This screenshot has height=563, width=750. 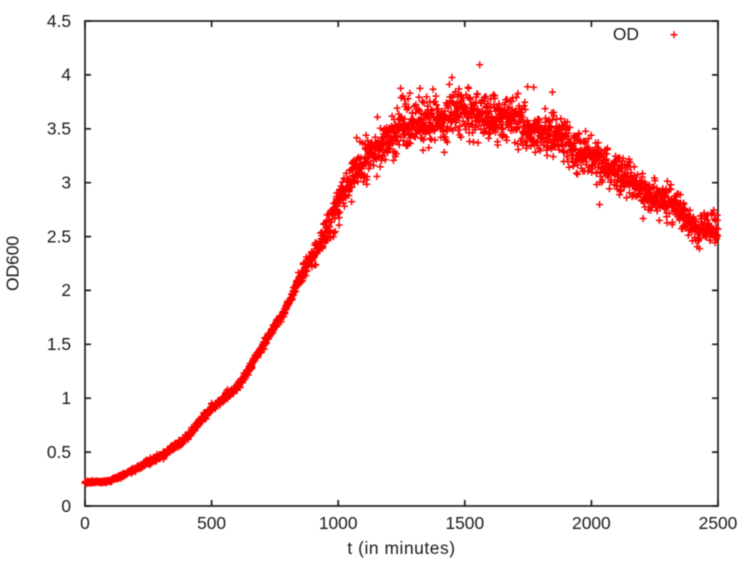 What do you see at coordinates (59, 21) in the screenshot?
I see `svg-text: 4.5` at bounding box center [59, 21].